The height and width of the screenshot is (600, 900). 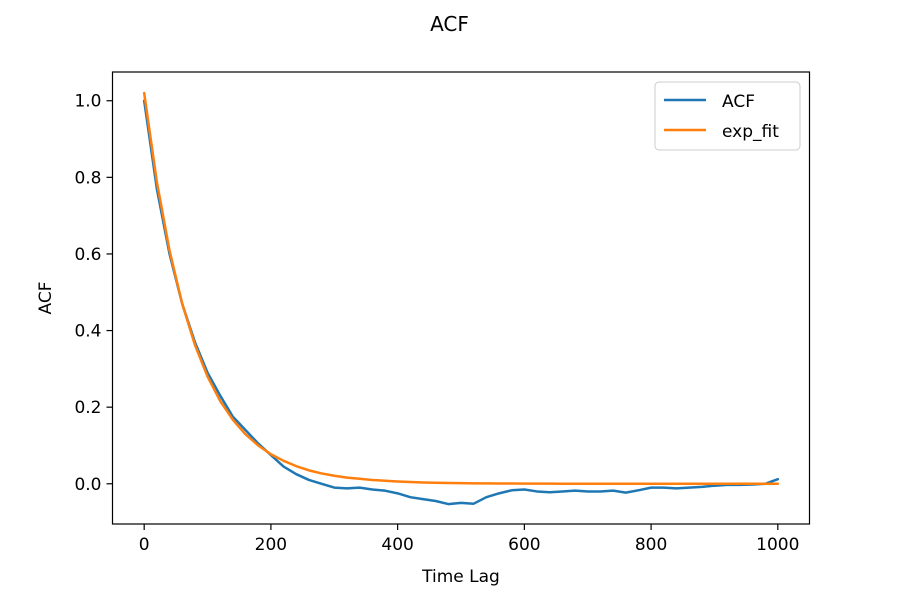 What do you see at coordinates (87, 408) in the screenshot?
I see `y-tick-label: 0.2` at bounding box center [87, 408].